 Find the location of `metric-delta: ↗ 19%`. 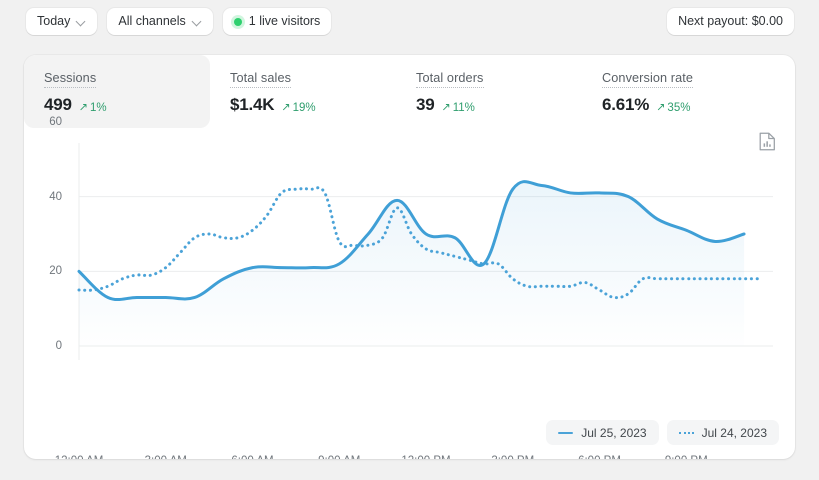

metric-delta: ↗ 19% is located at coordinates (298, 108).